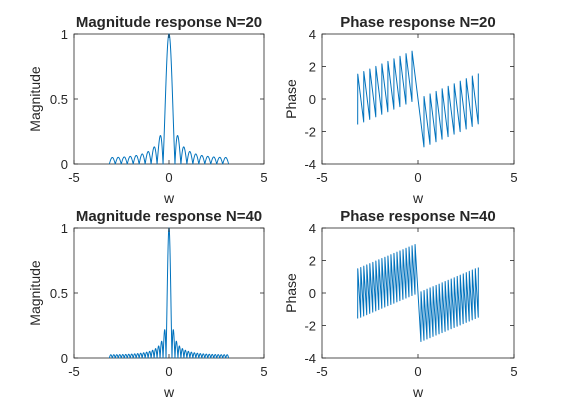  What do you see at coordinates (169, 22) in the screenshot?
I see `chart-title: Magnitude response N=20` at bounding box center [169, 22].